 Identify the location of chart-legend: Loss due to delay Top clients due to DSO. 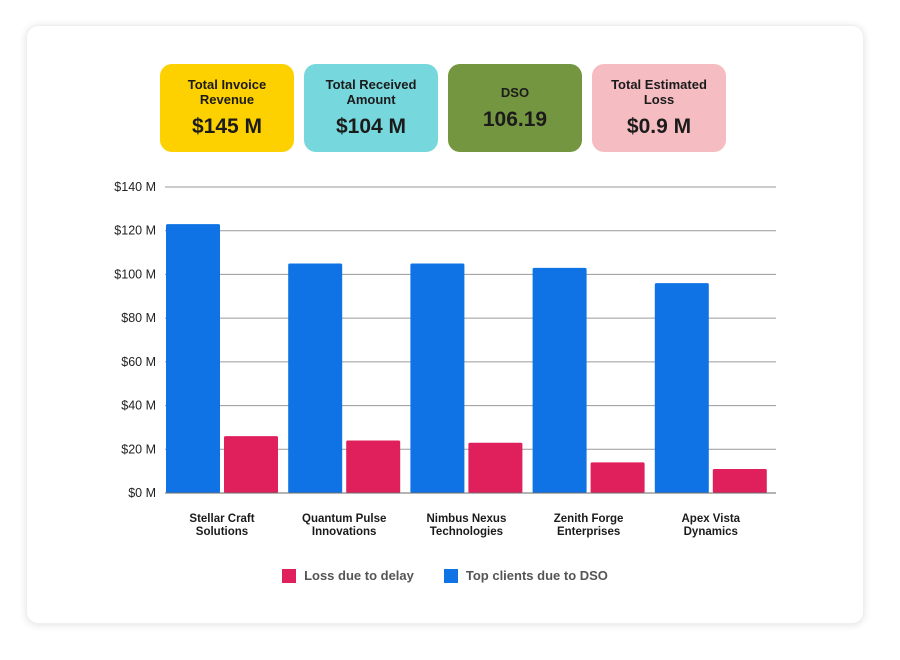
(445, 575).